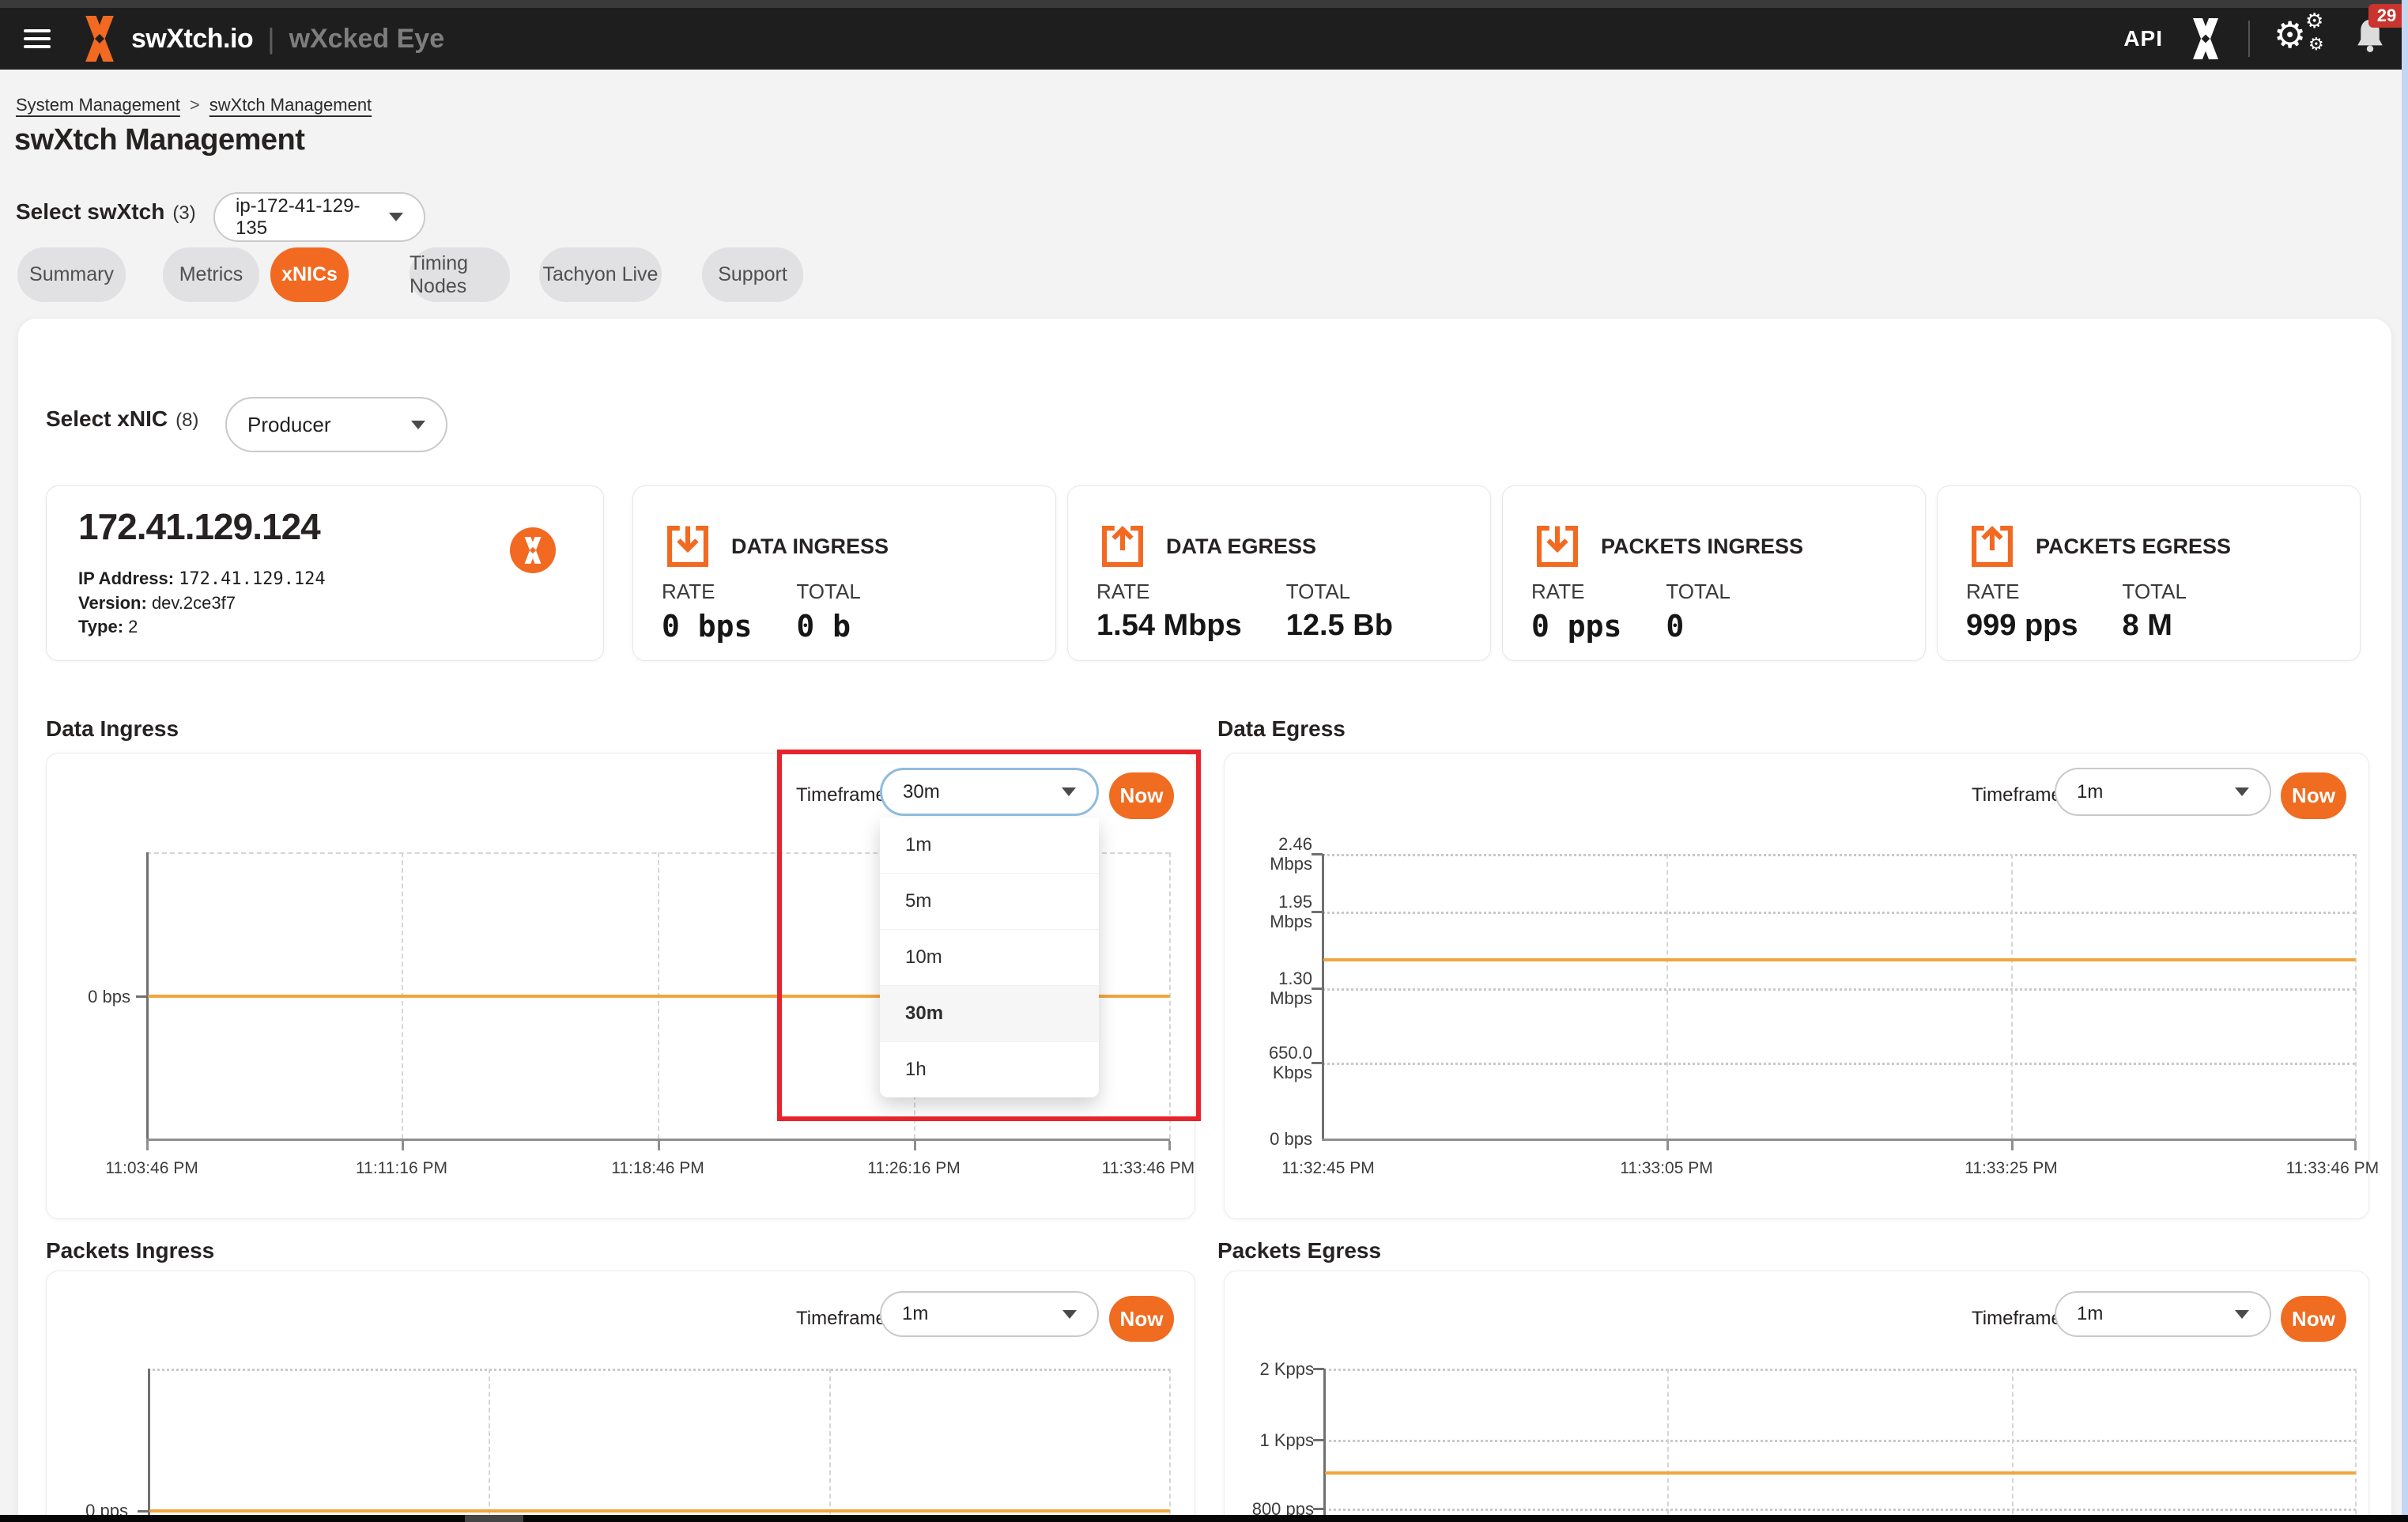 Image resolution: width=2408 pixels, height=1522 pixels. I want to click on packets-egress-timeframe-select: 1m, so click(2163, 1314).